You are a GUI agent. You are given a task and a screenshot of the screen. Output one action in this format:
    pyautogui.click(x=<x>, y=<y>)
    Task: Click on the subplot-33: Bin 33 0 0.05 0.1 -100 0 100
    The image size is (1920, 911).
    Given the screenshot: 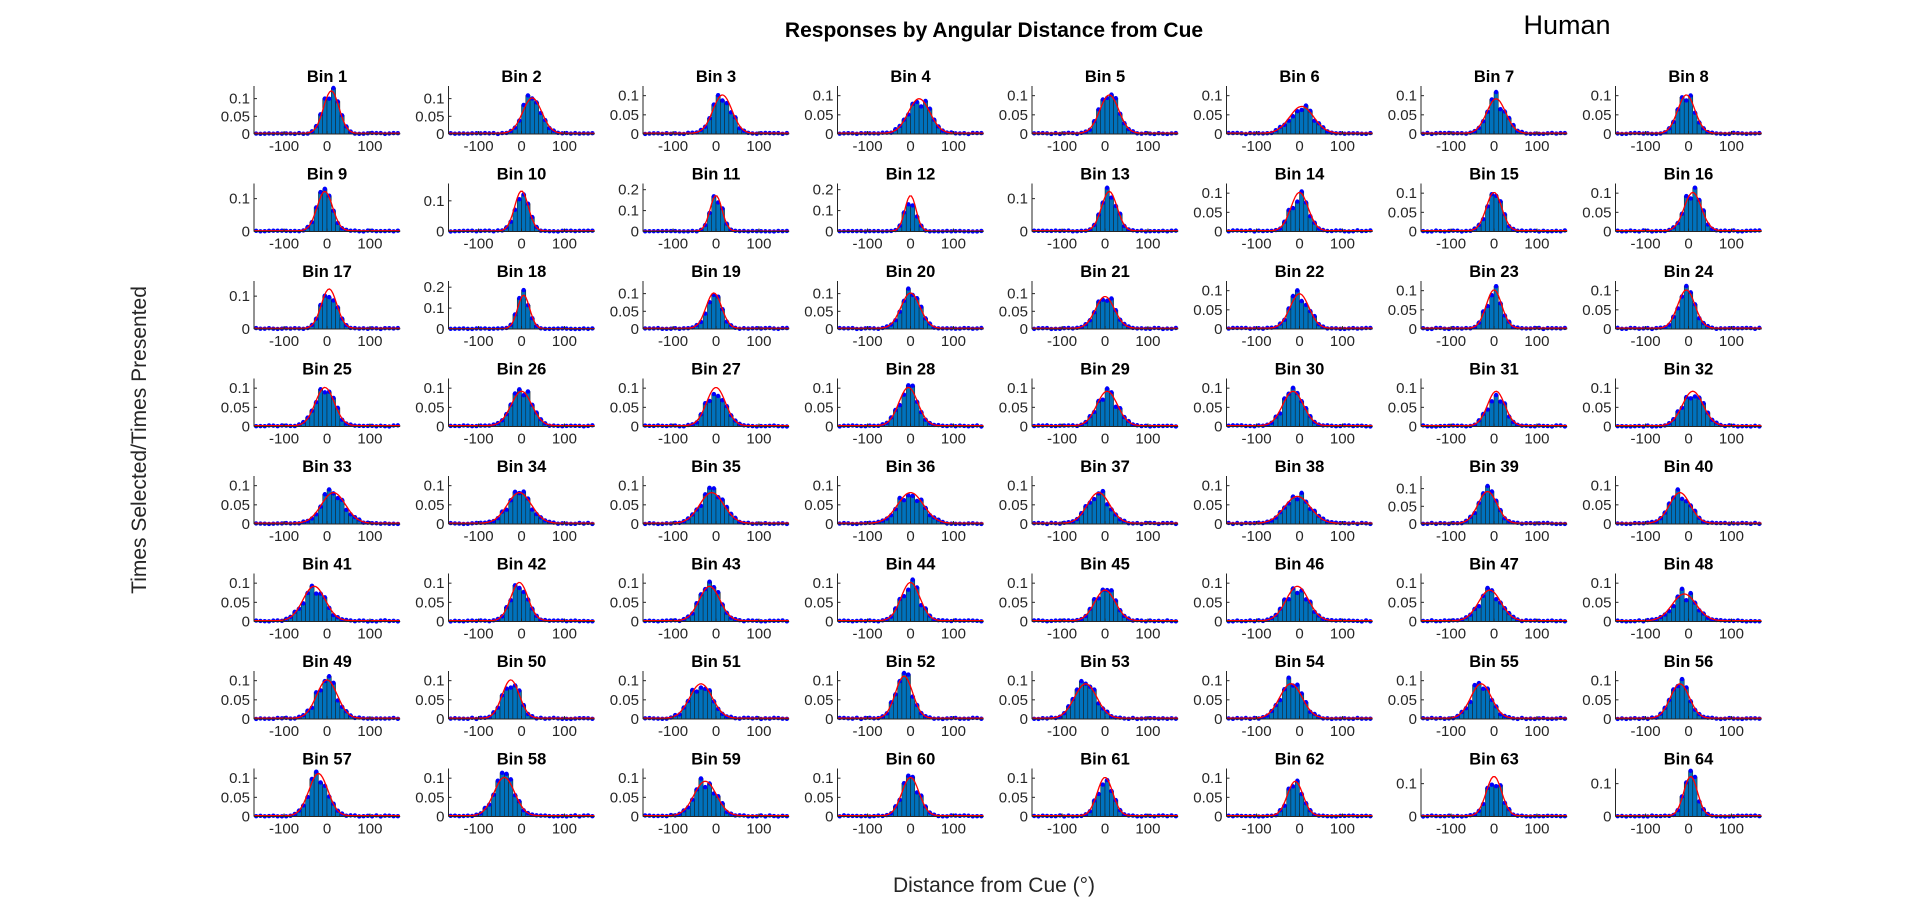 What is the action you would take?
    pyautogui.click(x=311, y=501)
    